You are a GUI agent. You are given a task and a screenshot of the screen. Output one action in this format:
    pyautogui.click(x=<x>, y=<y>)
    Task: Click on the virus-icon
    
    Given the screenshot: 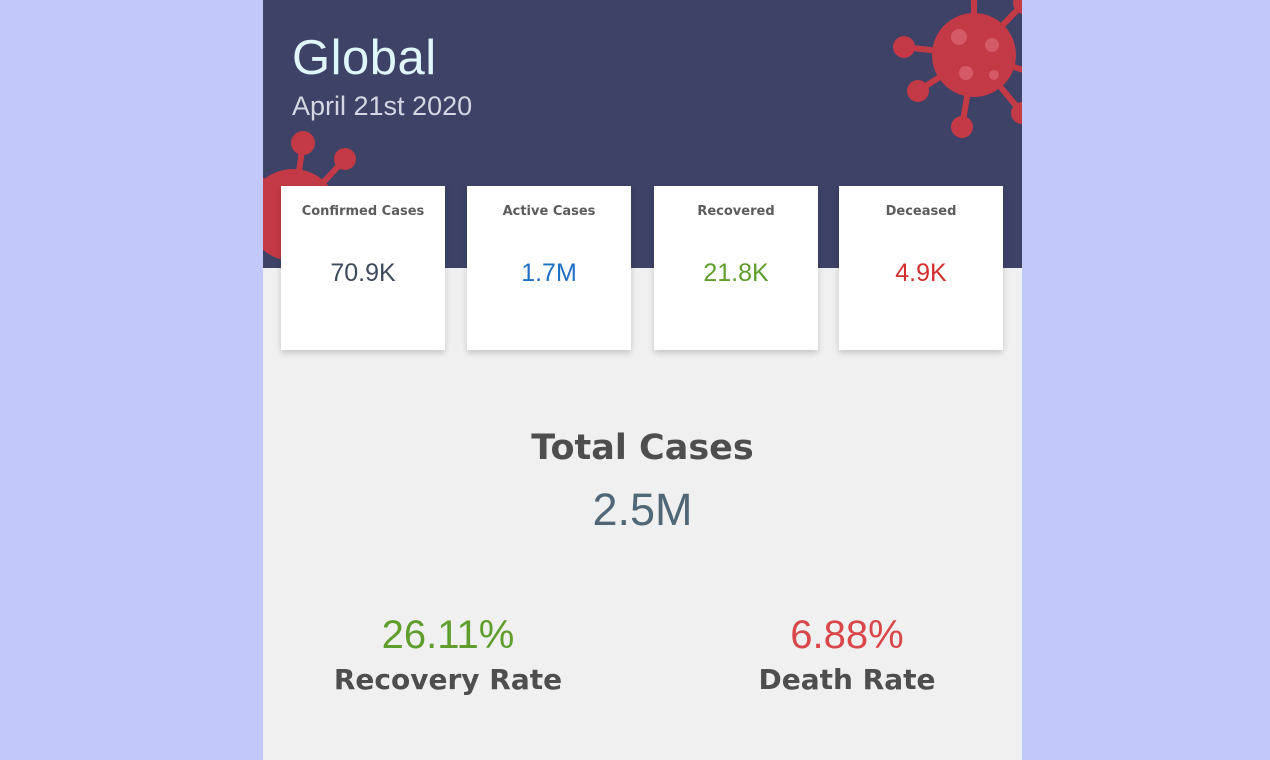 What is the action you would take?
    pyautogui.click(x=957, y=69)
    